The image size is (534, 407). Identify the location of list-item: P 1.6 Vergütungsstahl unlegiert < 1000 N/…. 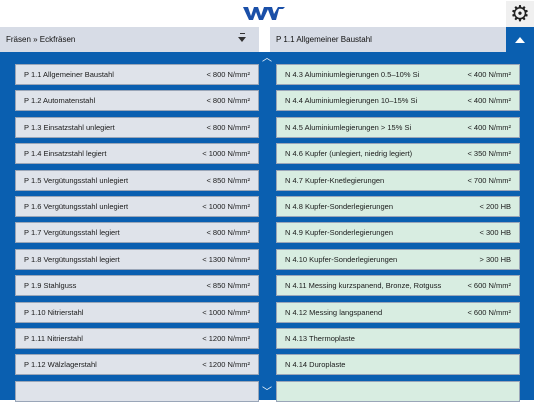
(137, 206).